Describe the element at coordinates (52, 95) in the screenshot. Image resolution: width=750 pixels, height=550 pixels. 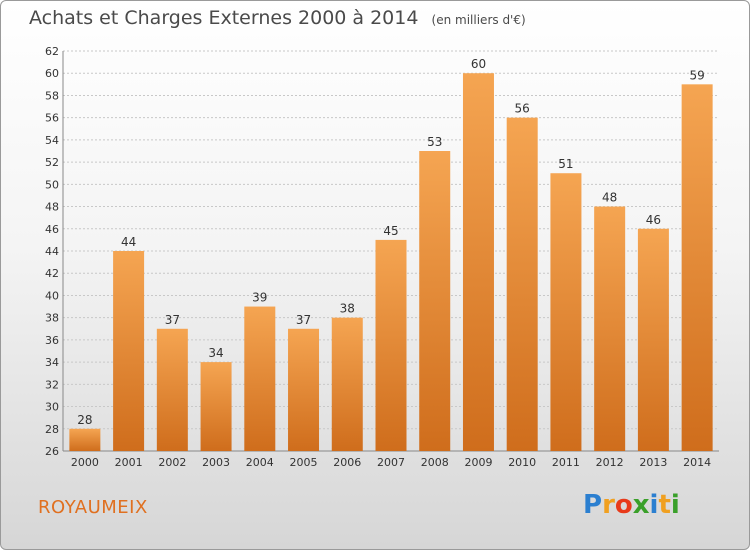
I see `y-tick-label: 58` at that location.